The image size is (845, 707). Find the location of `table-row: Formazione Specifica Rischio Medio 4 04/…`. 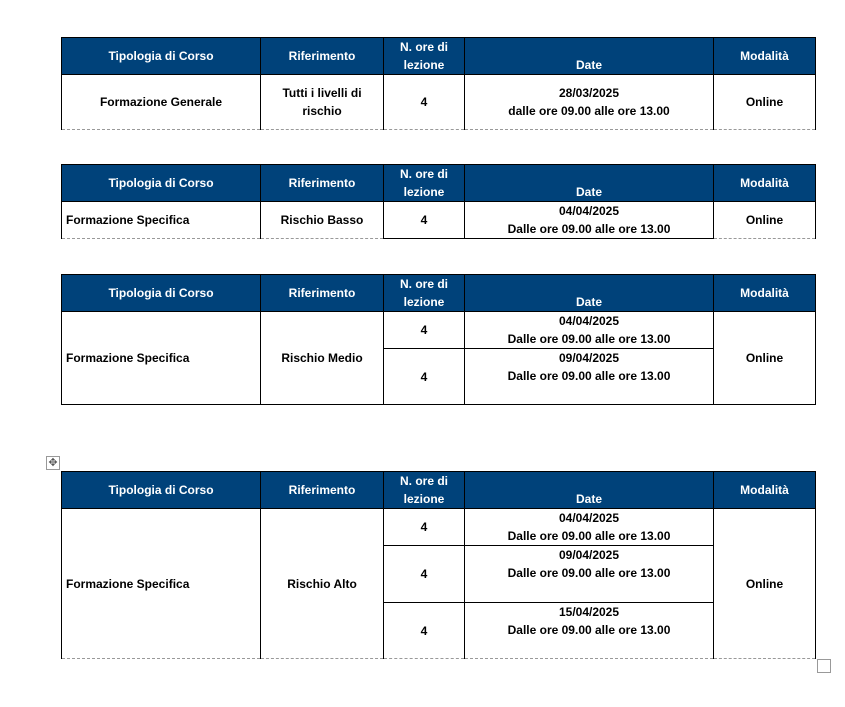

table-row: Formazione Specifica Rischio Medio 4 04/… is located at coordinates (438, 358).